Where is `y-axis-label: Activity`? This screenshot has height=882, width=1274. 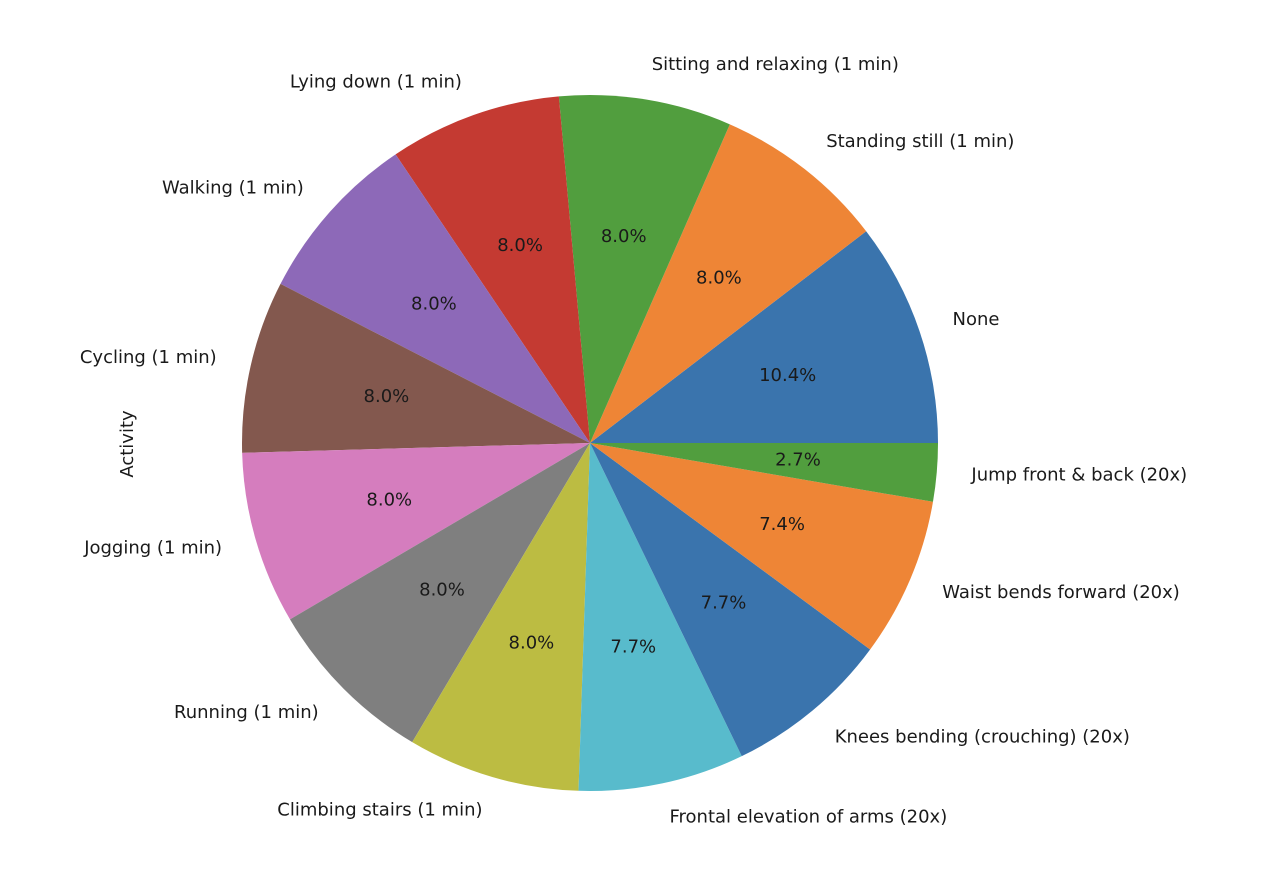
y-axis-label: Activity is located at coordinates (127, 444).